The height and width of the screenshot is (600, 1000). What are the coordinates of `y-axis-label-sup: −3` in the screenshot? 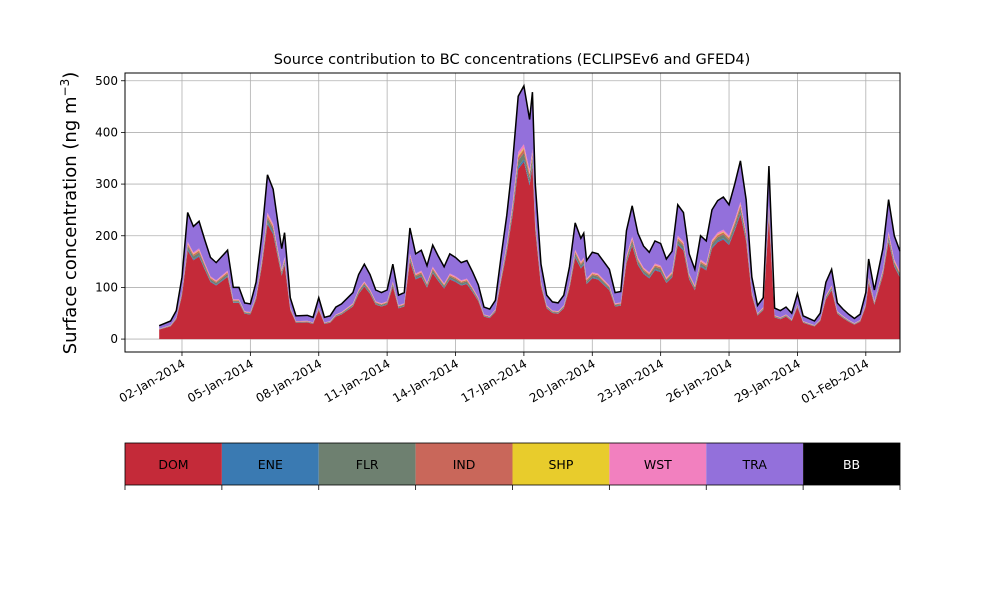 It's located at (65, 88).